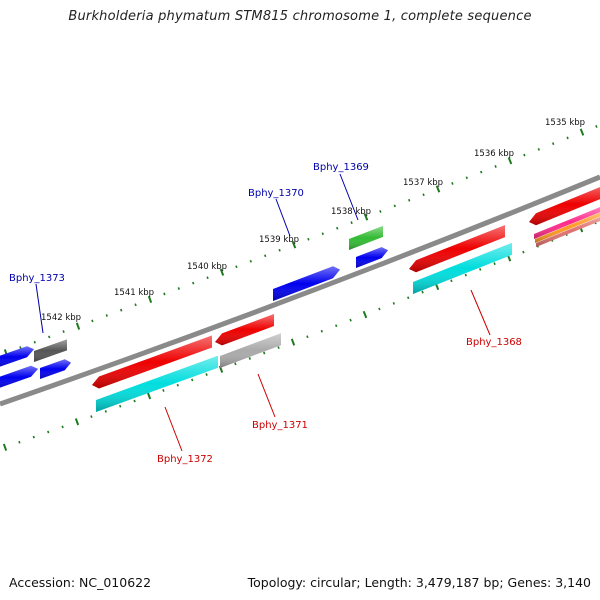 The width and height of the screenshot is (600, 600). I want to click on feature-orange-right, so click(567, 227).